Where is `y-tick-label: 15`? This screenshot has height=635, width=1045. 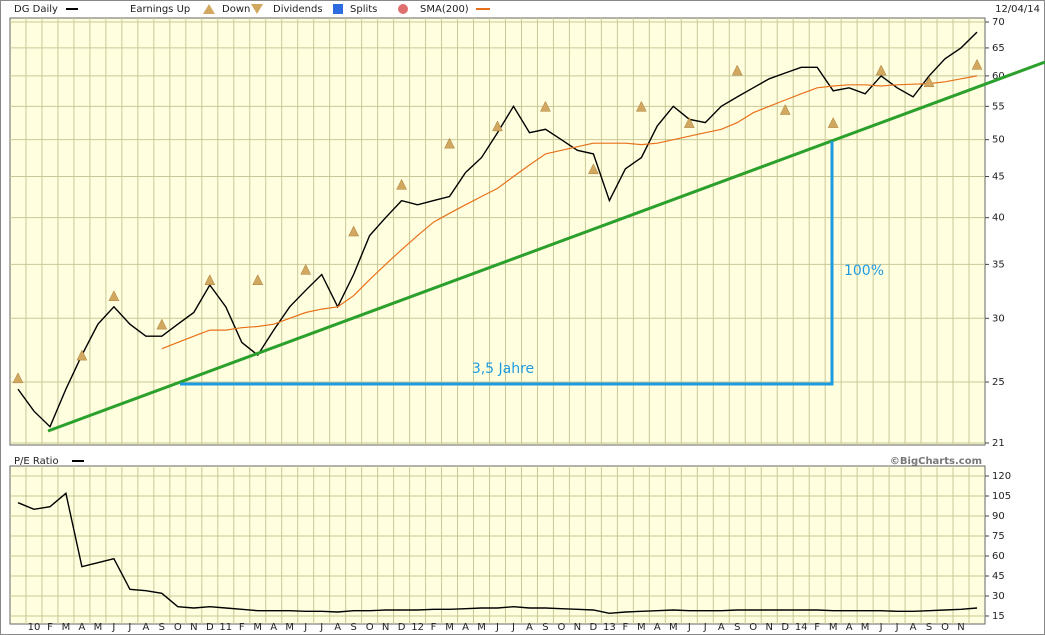
y-tick-label: 15 is located at coordinates (998, 616).